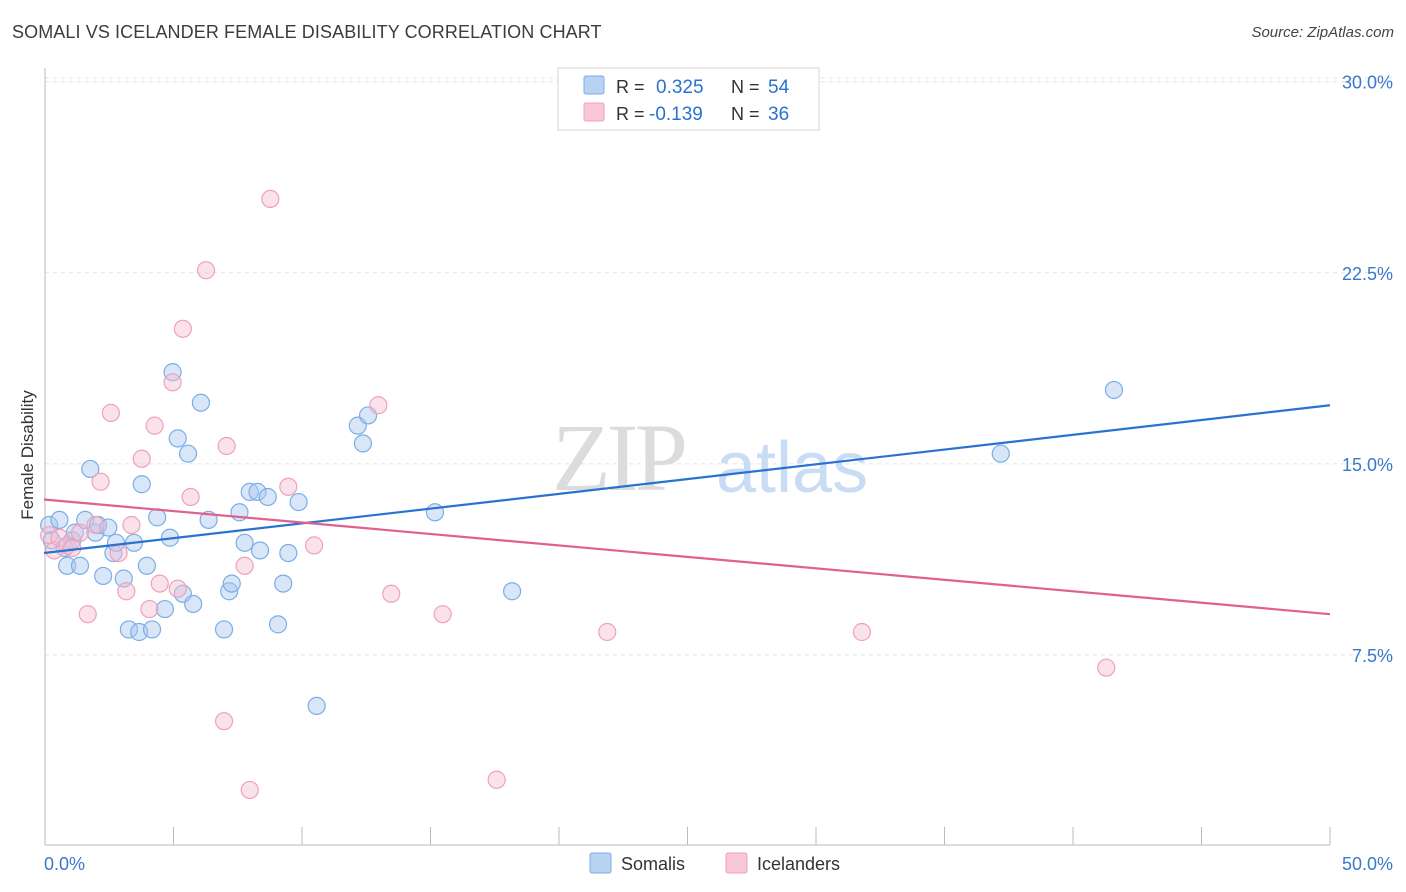 This screenshot has height=892, width=1406. I want to click on source-label: Source: ZipAtlas.com, so click(1322, 32).